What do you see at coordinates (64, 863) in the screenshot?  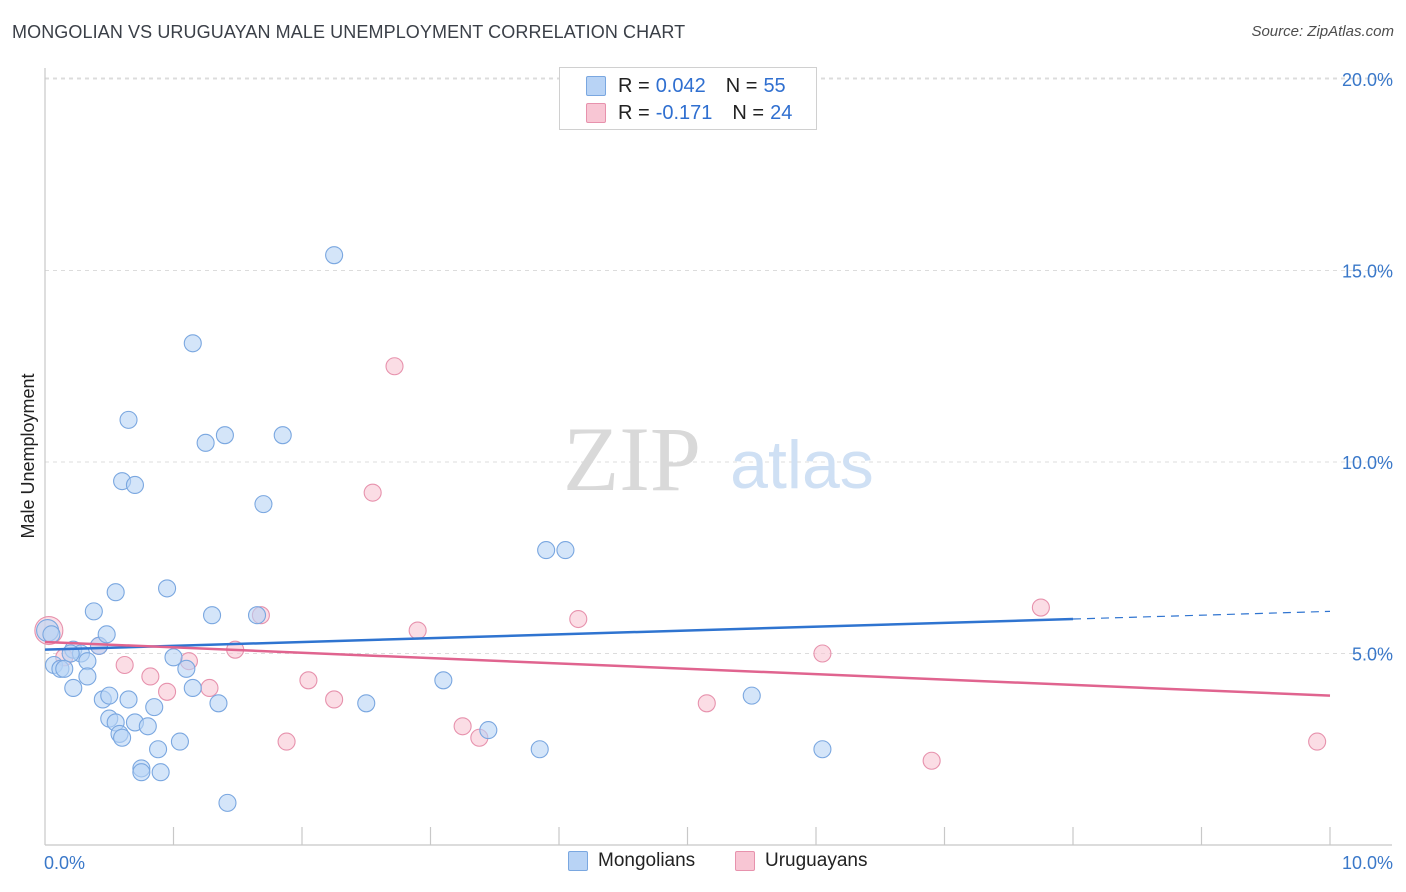 I see `x-tick-label: 0.0%` at bounding box center [64, 863].